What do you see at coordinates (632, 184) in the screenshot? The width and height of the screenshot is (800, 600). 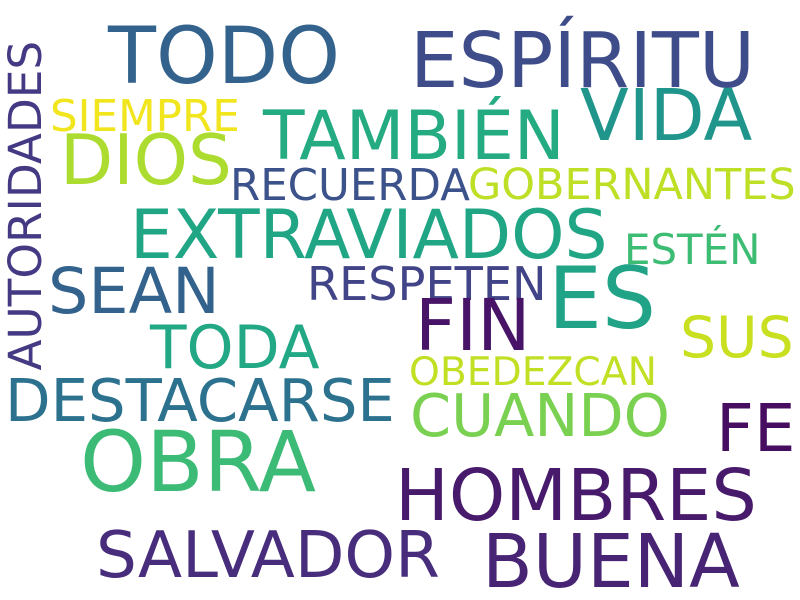 I see `word-gobernantes: GOBERNANTES` at bounding box center [632, 184].